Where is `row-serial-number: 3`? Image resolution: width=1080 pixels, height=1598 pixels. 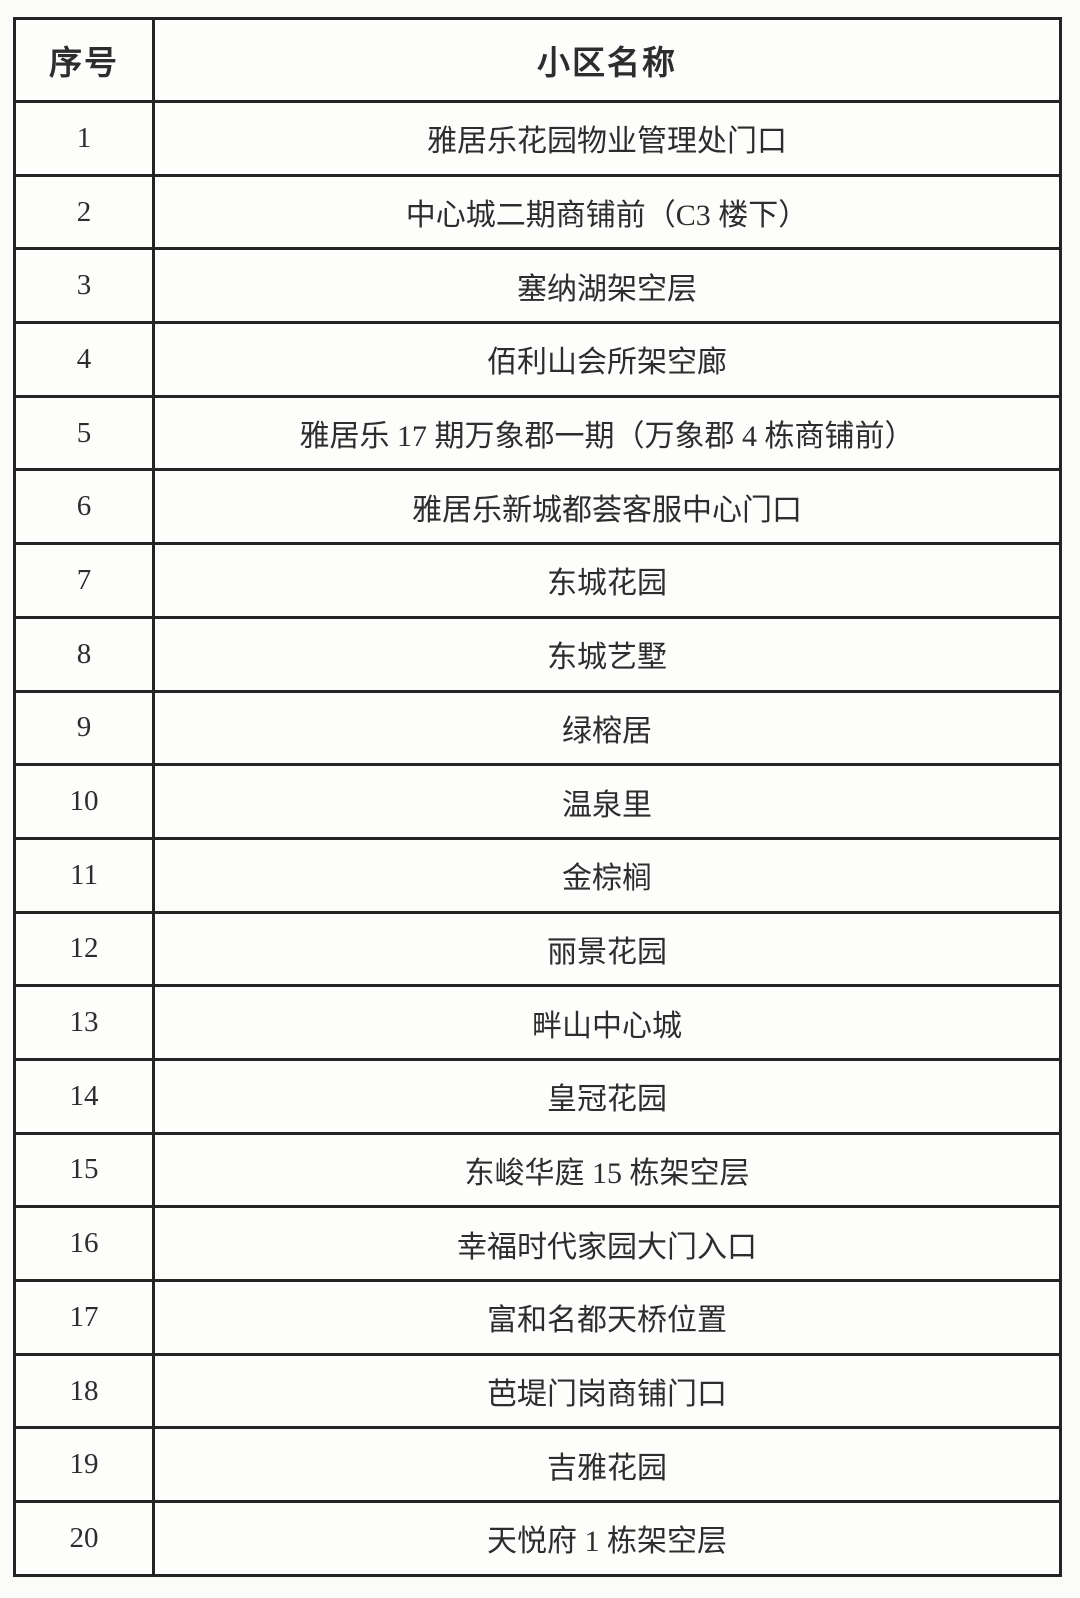 row-serial-number: 3 is located at coordinates (84, 286).